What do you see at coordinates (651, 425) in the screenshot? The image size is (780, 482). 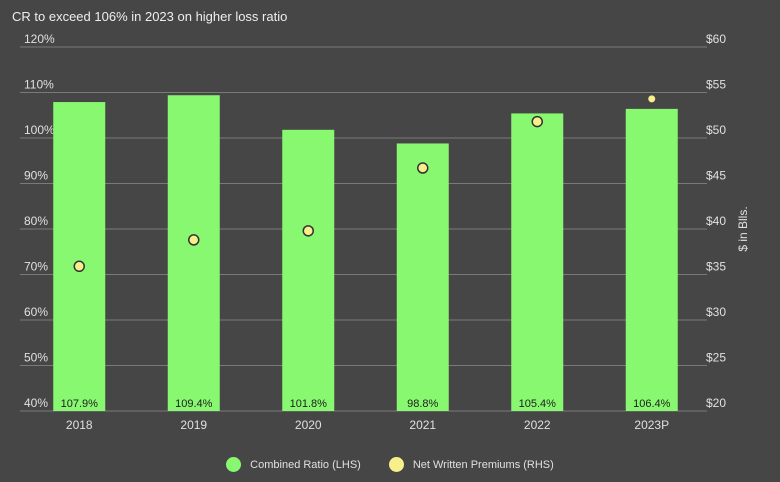 I see `x-tick-label: 2023P` at bounding box center [651, 425].